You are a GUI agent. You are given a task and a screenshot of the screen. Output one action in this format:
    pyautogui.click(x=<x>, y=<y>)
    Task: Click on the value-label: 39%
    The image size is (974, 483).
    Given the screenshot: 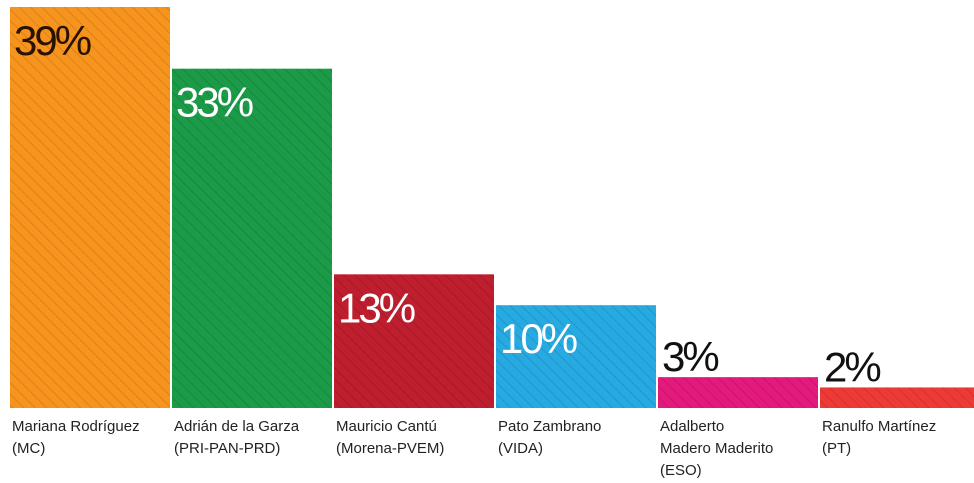 What is the action you would take?
    pyautogui.click(x=52, y=40)
    